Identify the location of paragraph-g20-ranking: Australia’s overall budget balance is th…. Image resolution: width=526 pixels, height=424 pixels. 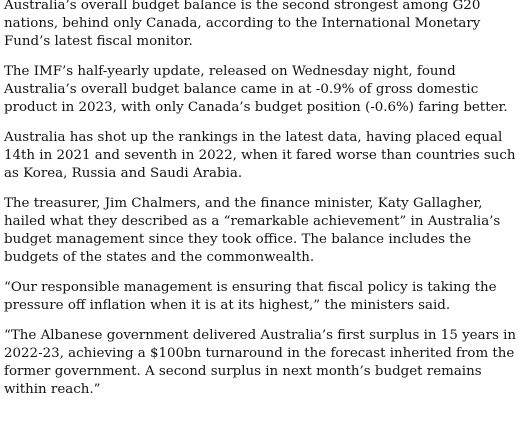
(242, 24).